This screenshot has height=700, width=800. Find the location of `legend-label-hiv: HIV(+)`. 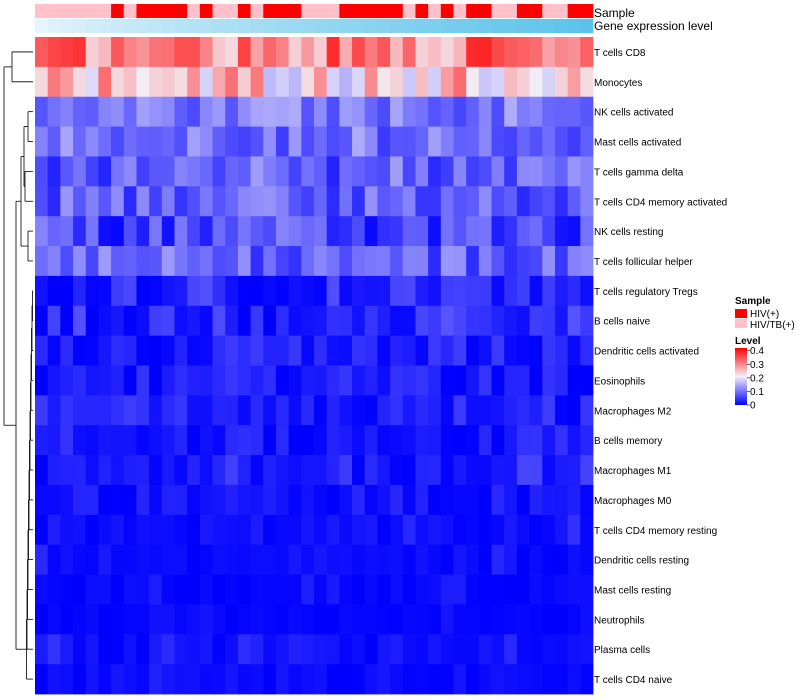

legend-label-hiv: HIV(+) is located at coordinates (764, 314).